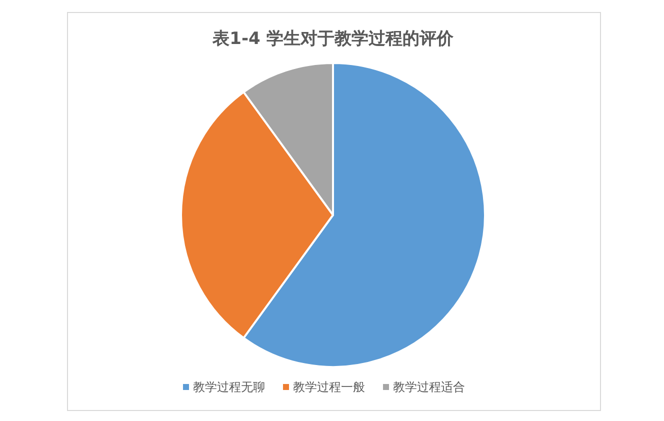  Describe the element at coordinates (229, 387) in the screenshot. I see `legend-label: 教学过程无聊` at that location.